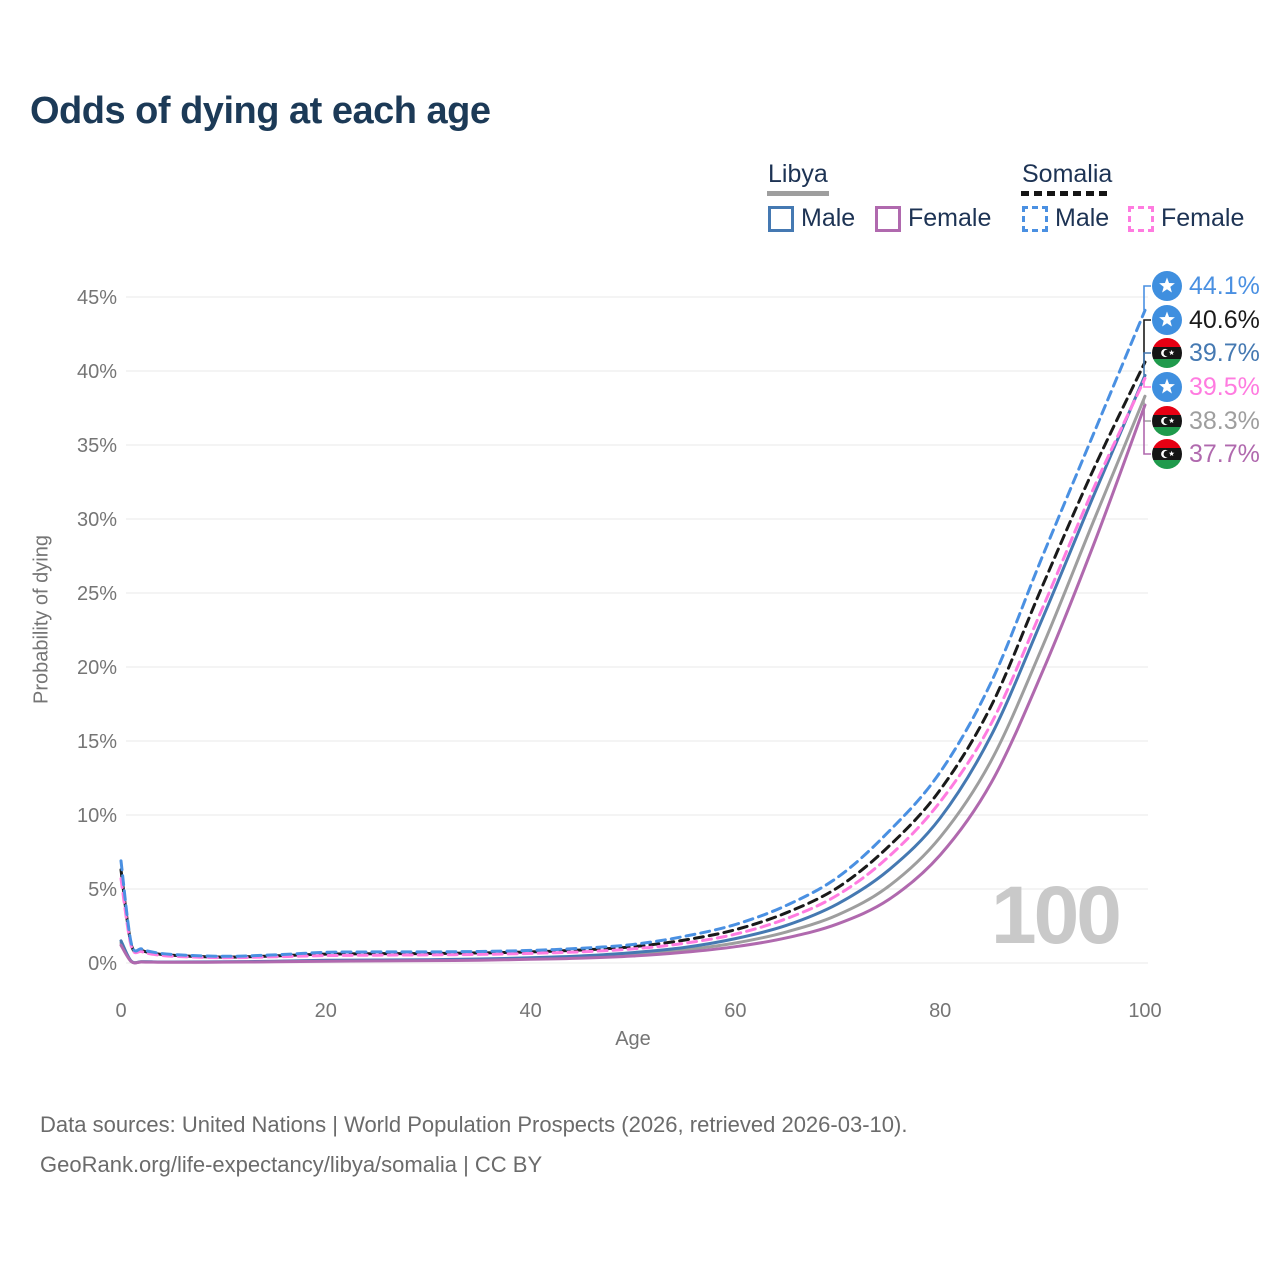 The width and height of the screenshot is (1280, 1280). What do you see at coordinates (97, 816) in the screenshot?
I see `y-tick-label: 10%` at bounding box center [97, 816].